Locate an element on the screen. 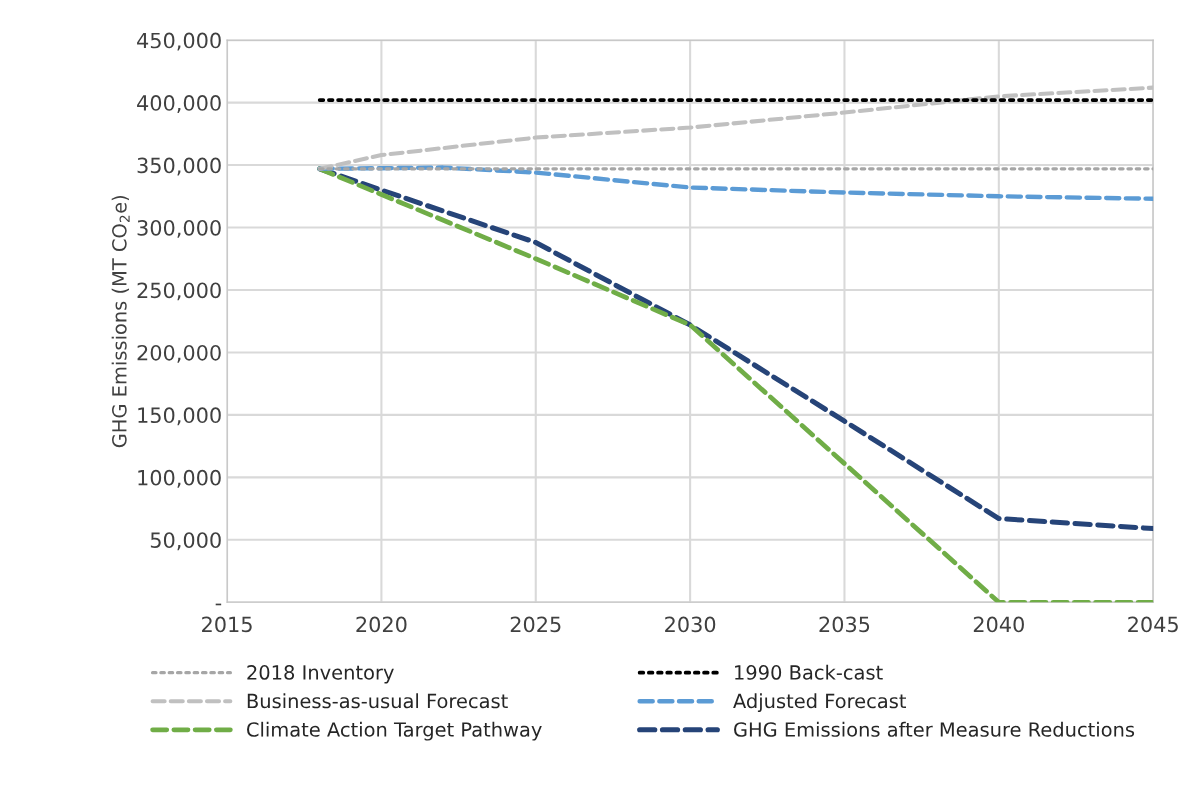 This screenshot has width=1195, height=803. y-tick-label: 150,000 is located at coordinates (179, 416).